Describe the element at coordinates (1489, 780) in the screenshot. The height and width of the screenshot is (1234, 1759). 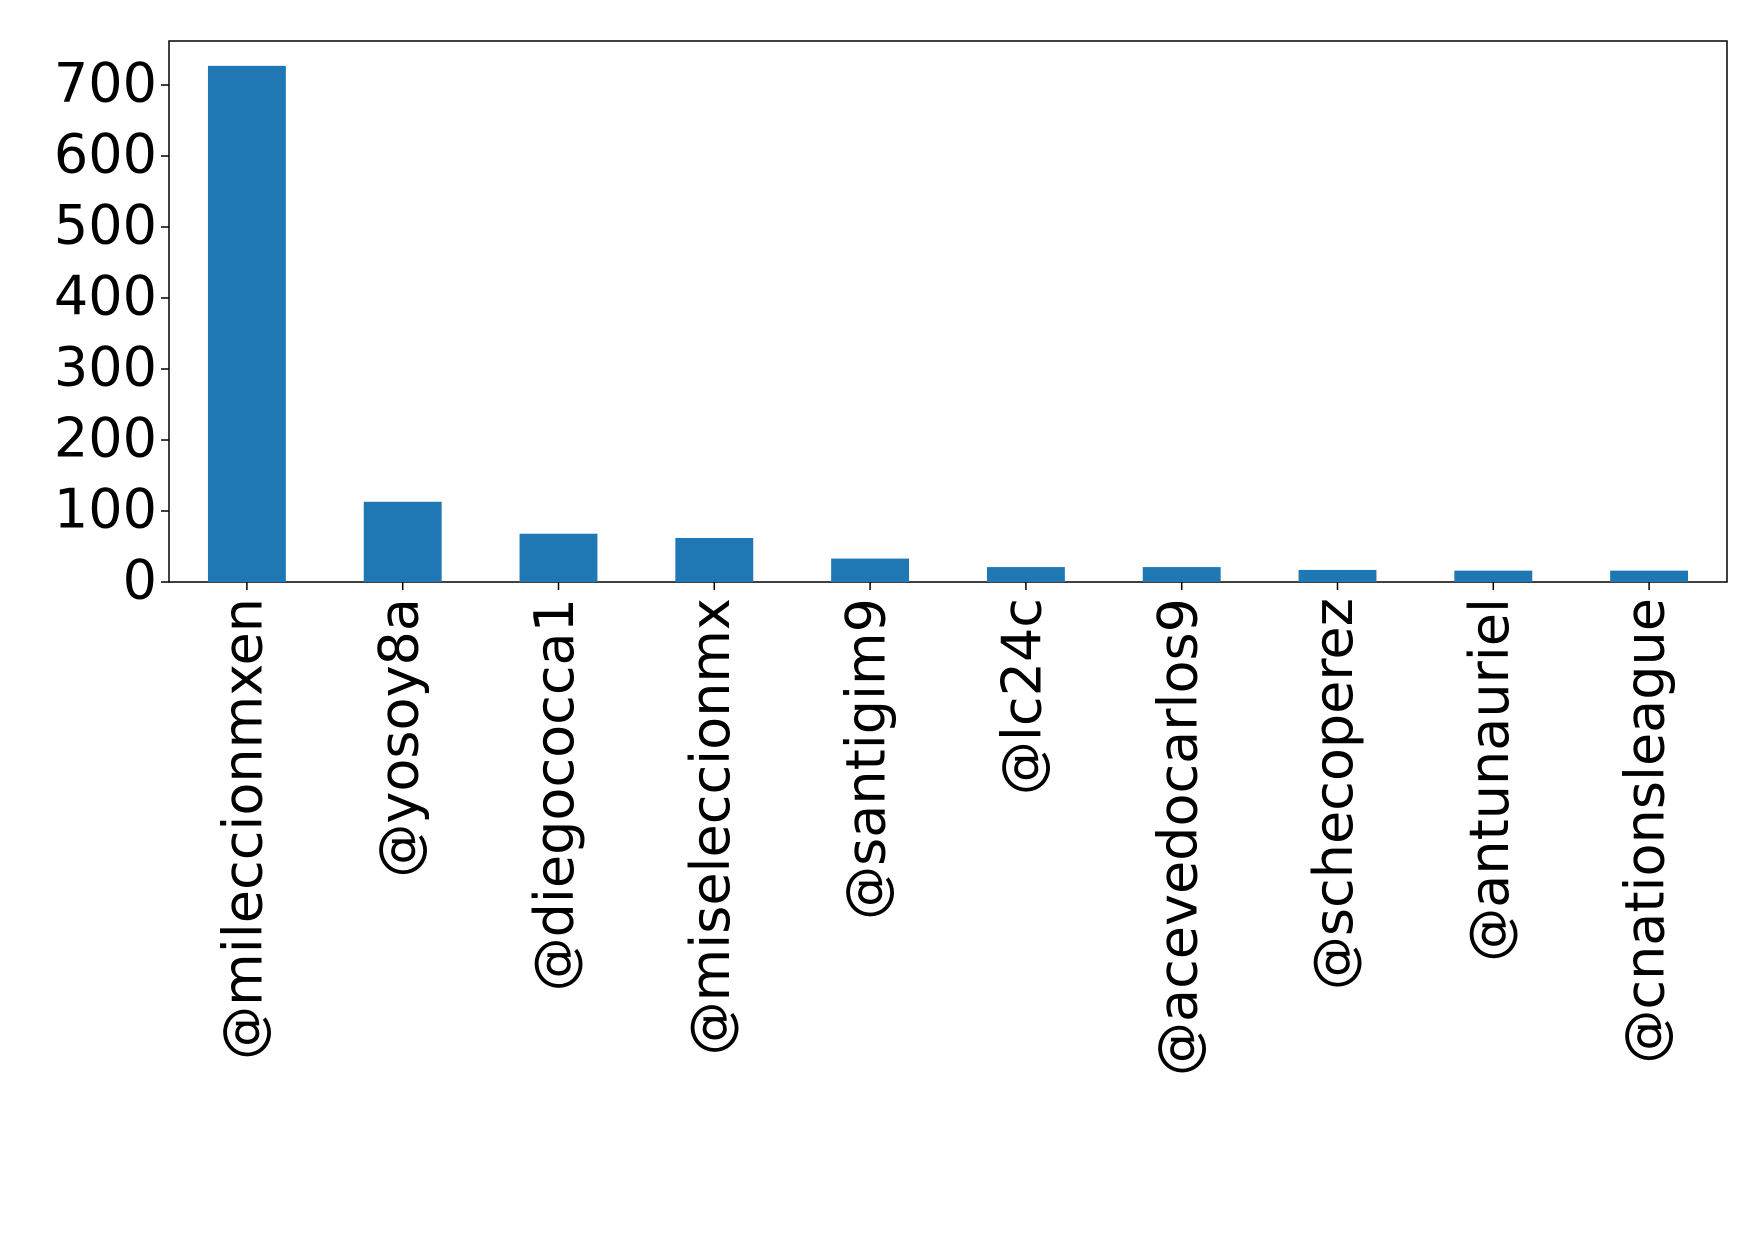
I see `x-tick-label: @antunauriel` at that location.